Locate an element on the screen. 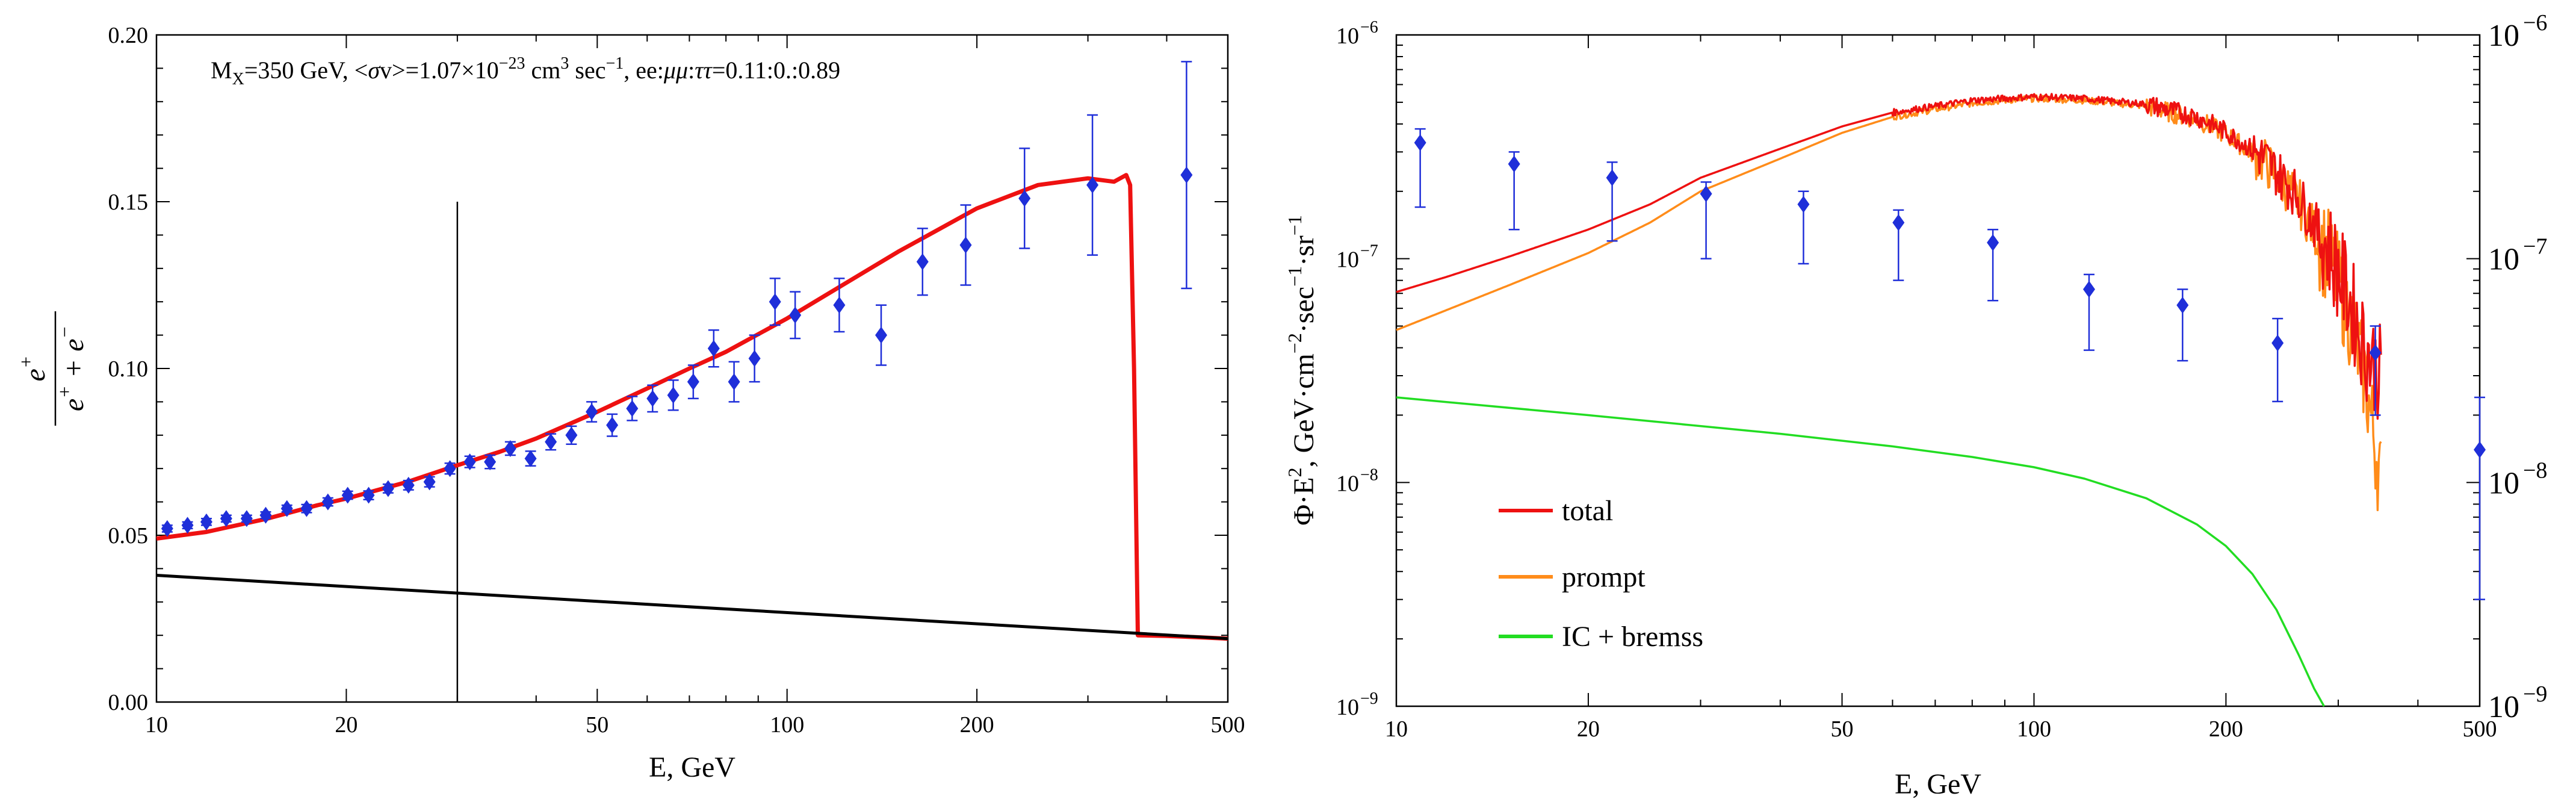 Image resolution: width=2576 pixels, height=808 pixels. right-series-ic-bremss is located at coordinates (1860, 551).